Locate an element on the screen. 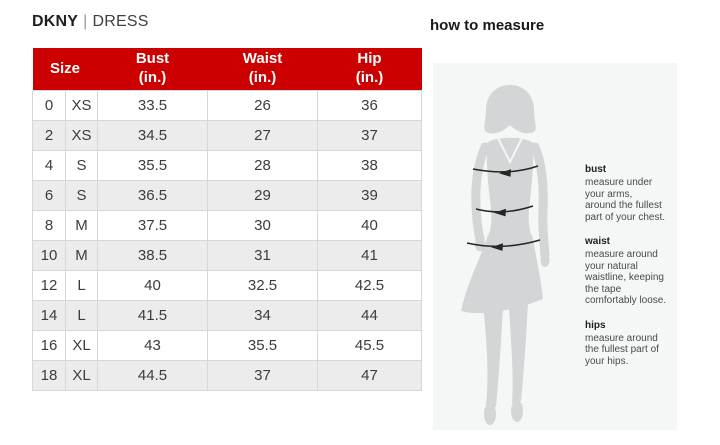  woman-silhouette-icon is located at coordinates (505, 255).